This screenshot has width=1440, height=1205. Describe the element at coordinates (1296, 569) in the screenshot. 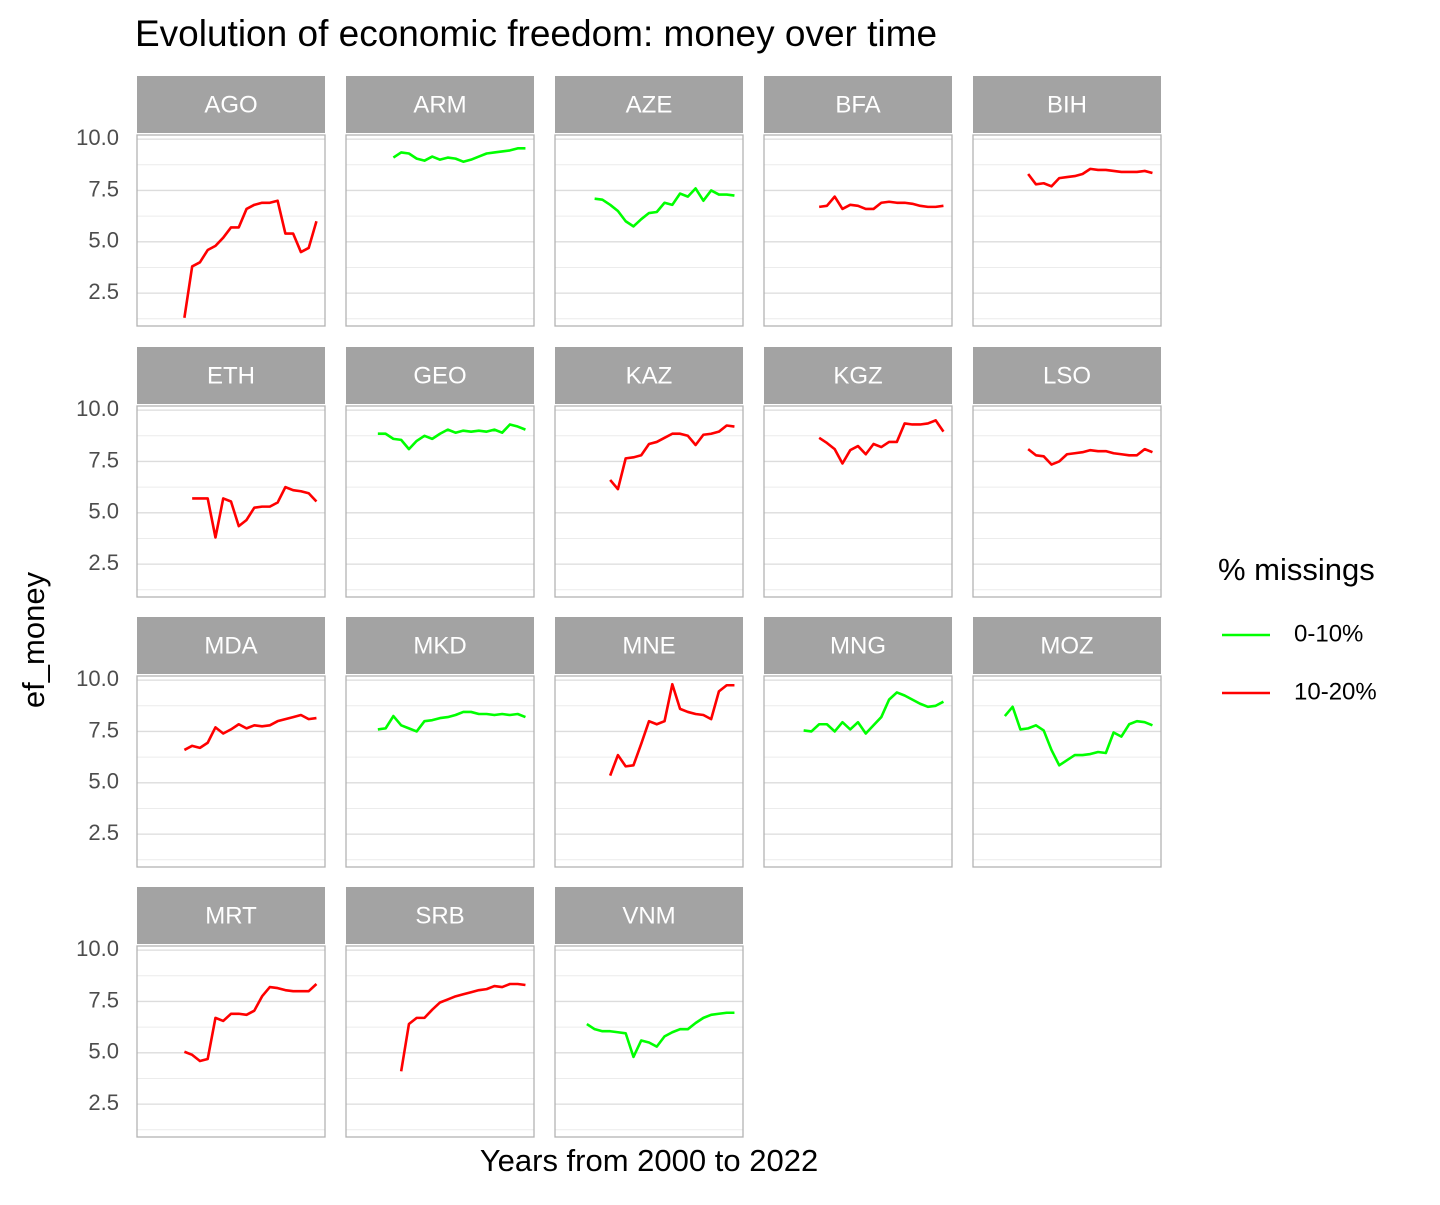

I see `legend-title: % missings` at that location.